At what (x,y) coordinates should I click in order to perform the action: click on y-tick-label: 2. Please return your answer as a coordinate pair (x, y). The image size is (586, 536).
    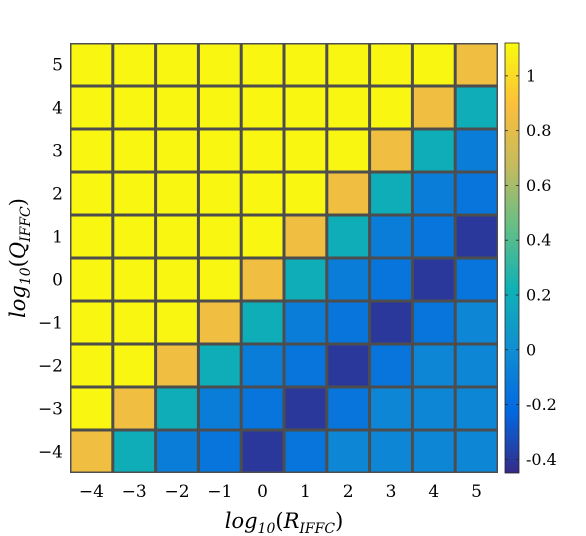
    Looking at the image, I should click on (57, 195).